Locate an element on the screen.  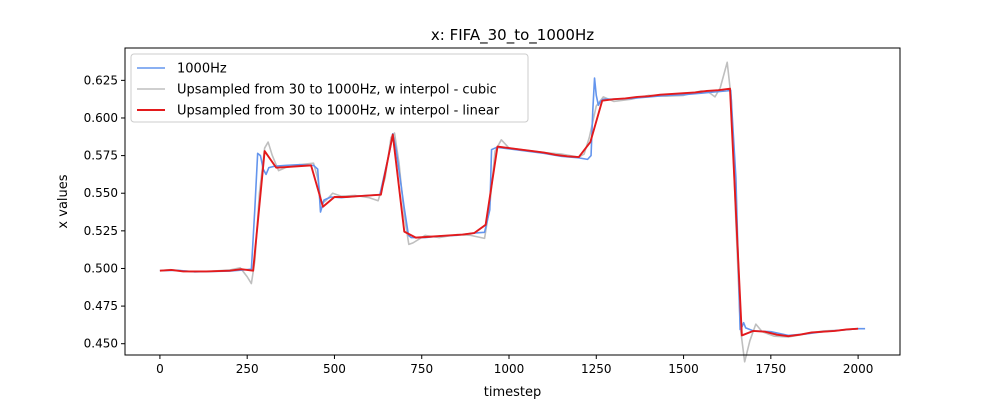
x-tick-label: 1000 is located at coordinates (509, 369).